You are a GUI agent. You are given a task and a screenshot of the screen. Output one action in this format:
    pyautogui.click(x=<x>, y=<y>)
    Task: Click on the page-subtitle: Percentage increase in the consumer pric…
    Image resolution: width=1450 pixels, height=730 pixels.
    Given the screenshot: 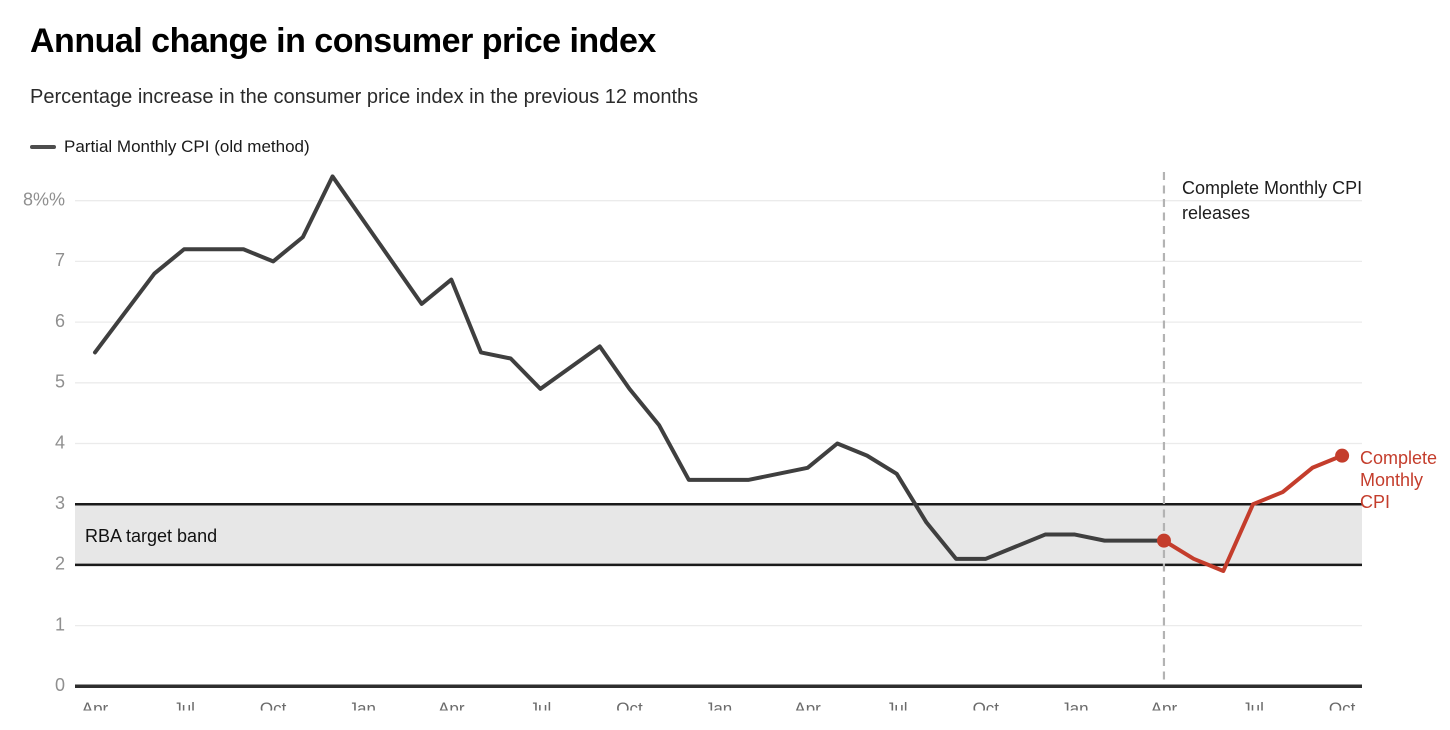 What is the action you would take?
    pyautogui.click(x=364, y=97)
    